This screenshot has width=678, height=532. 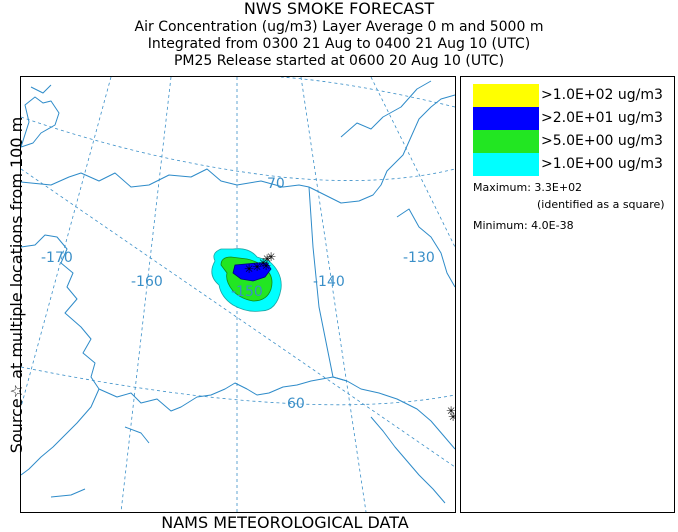 I want to click on lon-label-160: -160, so click(x=147, y=282).